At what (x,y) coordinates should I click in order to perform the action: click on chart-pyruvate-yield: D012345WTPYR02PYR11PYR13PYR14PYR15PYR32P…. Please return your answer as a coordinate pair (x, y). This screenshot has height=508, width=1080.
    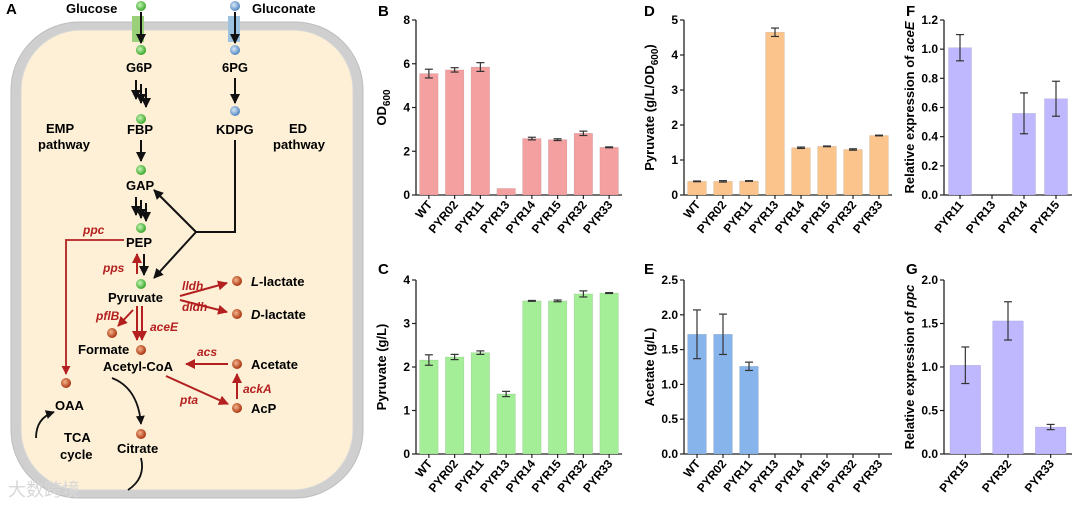
    Looking at the image, I should click on (767, 119).